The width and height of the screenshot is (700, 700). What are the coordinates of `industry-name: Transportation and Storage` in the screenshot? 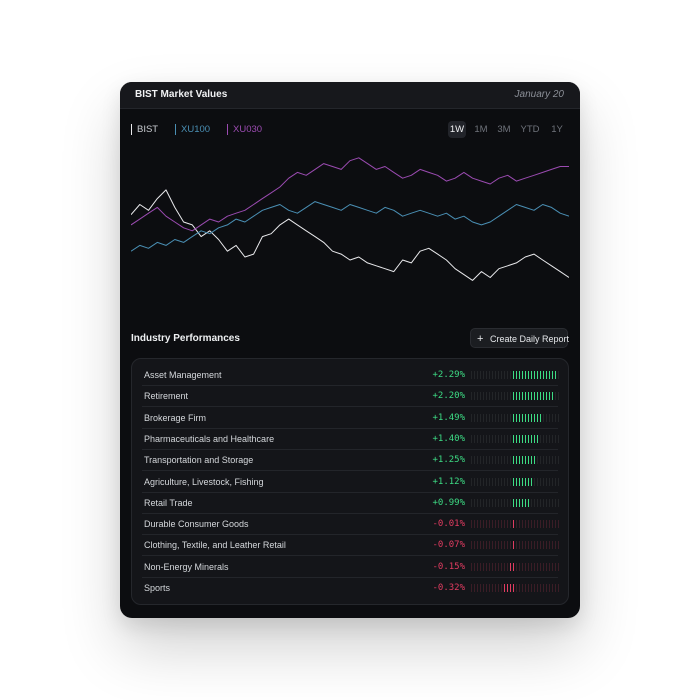 It's located at (199, 460).